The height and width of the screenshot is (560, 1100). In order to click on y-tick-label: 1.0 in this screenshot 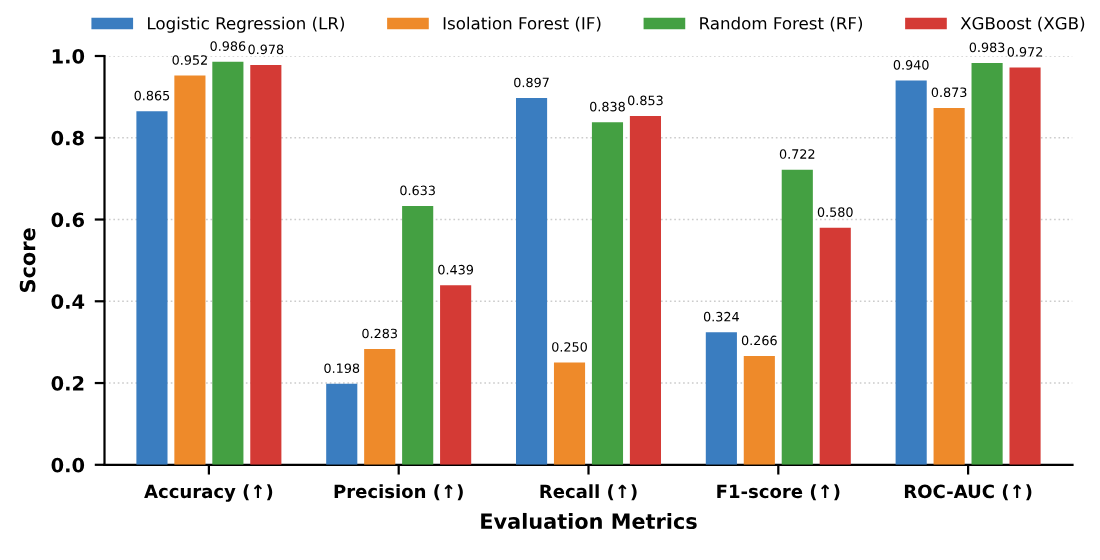, I will do `click(68, 56)`.